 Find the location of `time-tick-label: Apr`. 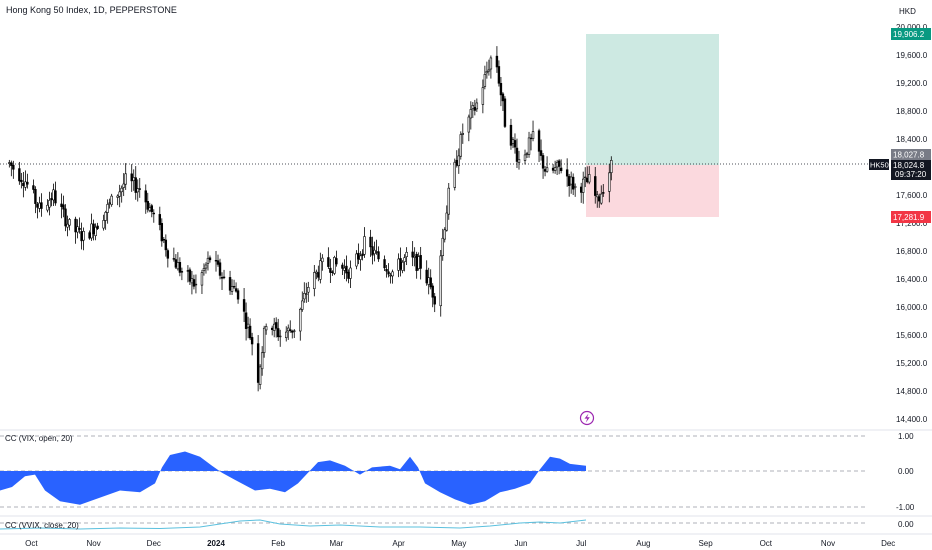

time-tick-label: Apr is located at coordinates (398, 543).